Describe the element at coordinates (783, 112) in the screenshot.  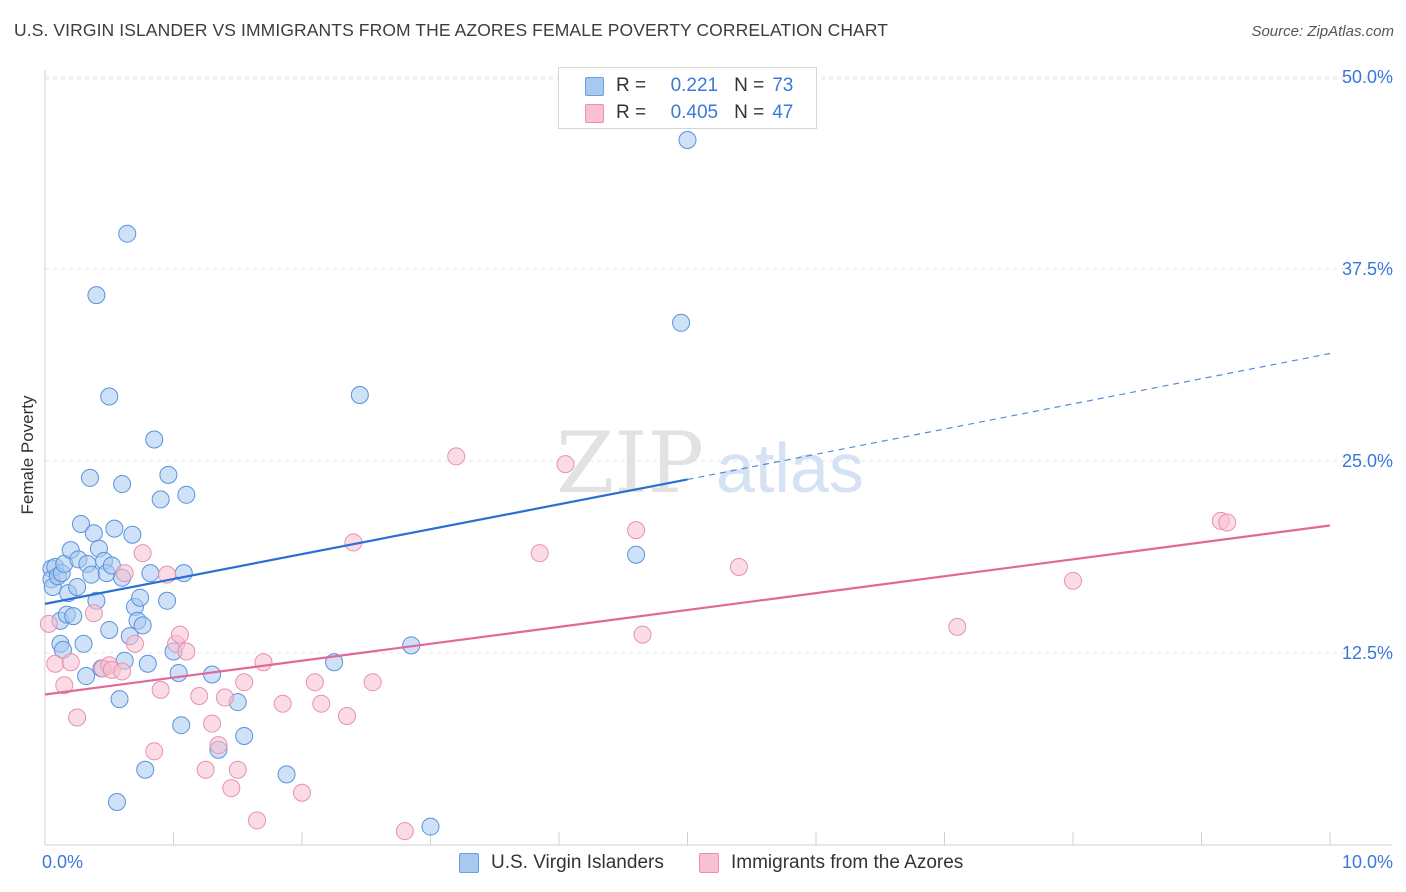
I see `n-value: 47` at that location.